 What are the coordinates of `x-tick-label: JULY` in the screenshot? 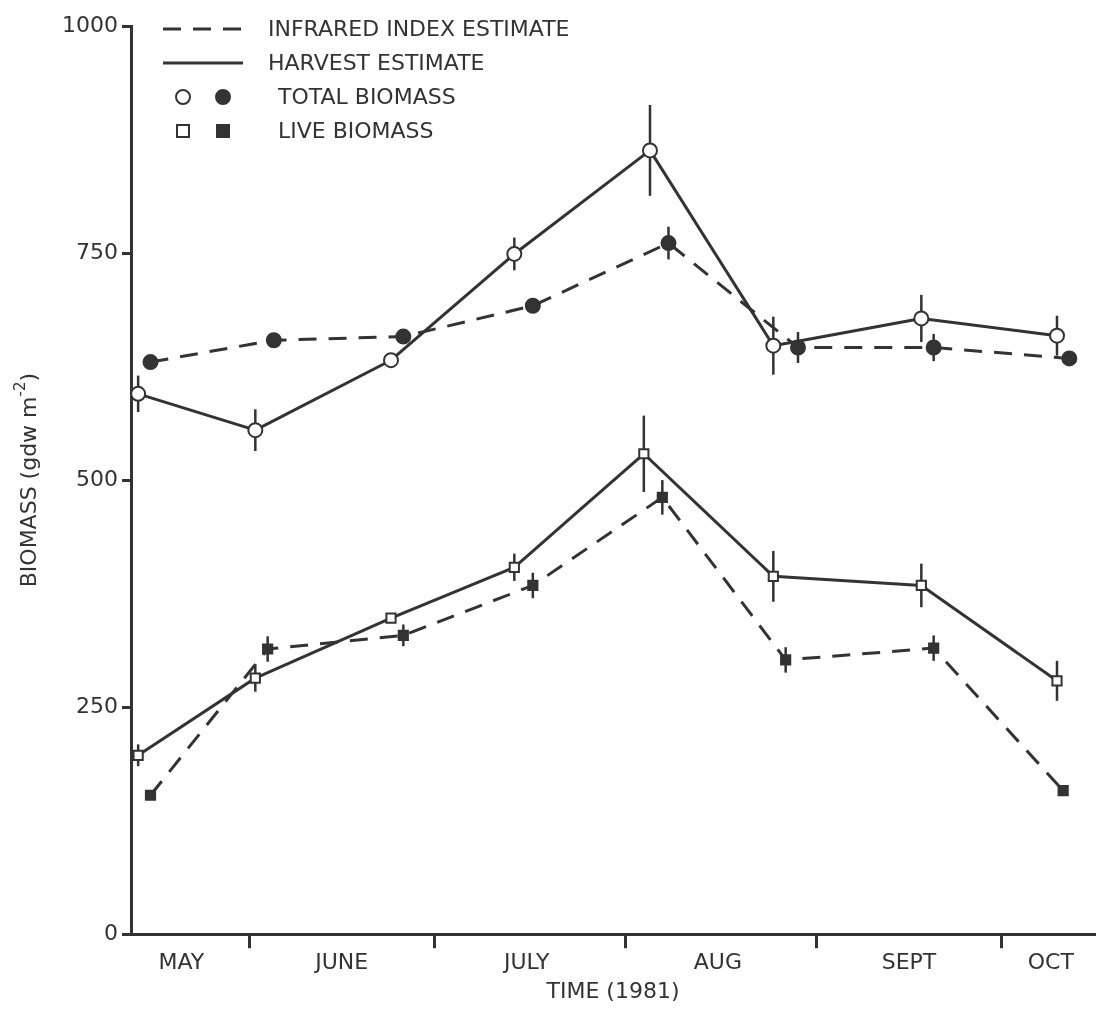 It's located at (525, 962).